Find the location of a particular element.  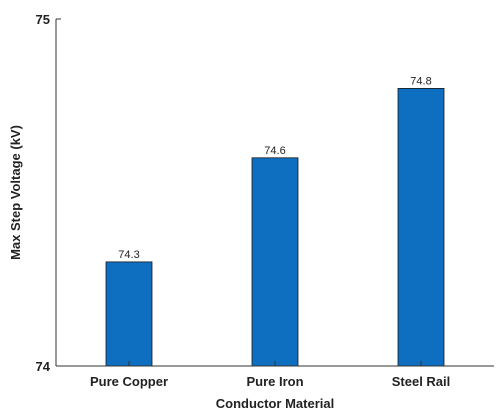

y-axis-title: Max Step Voltage (kV) is located at coordinates (15, 192).